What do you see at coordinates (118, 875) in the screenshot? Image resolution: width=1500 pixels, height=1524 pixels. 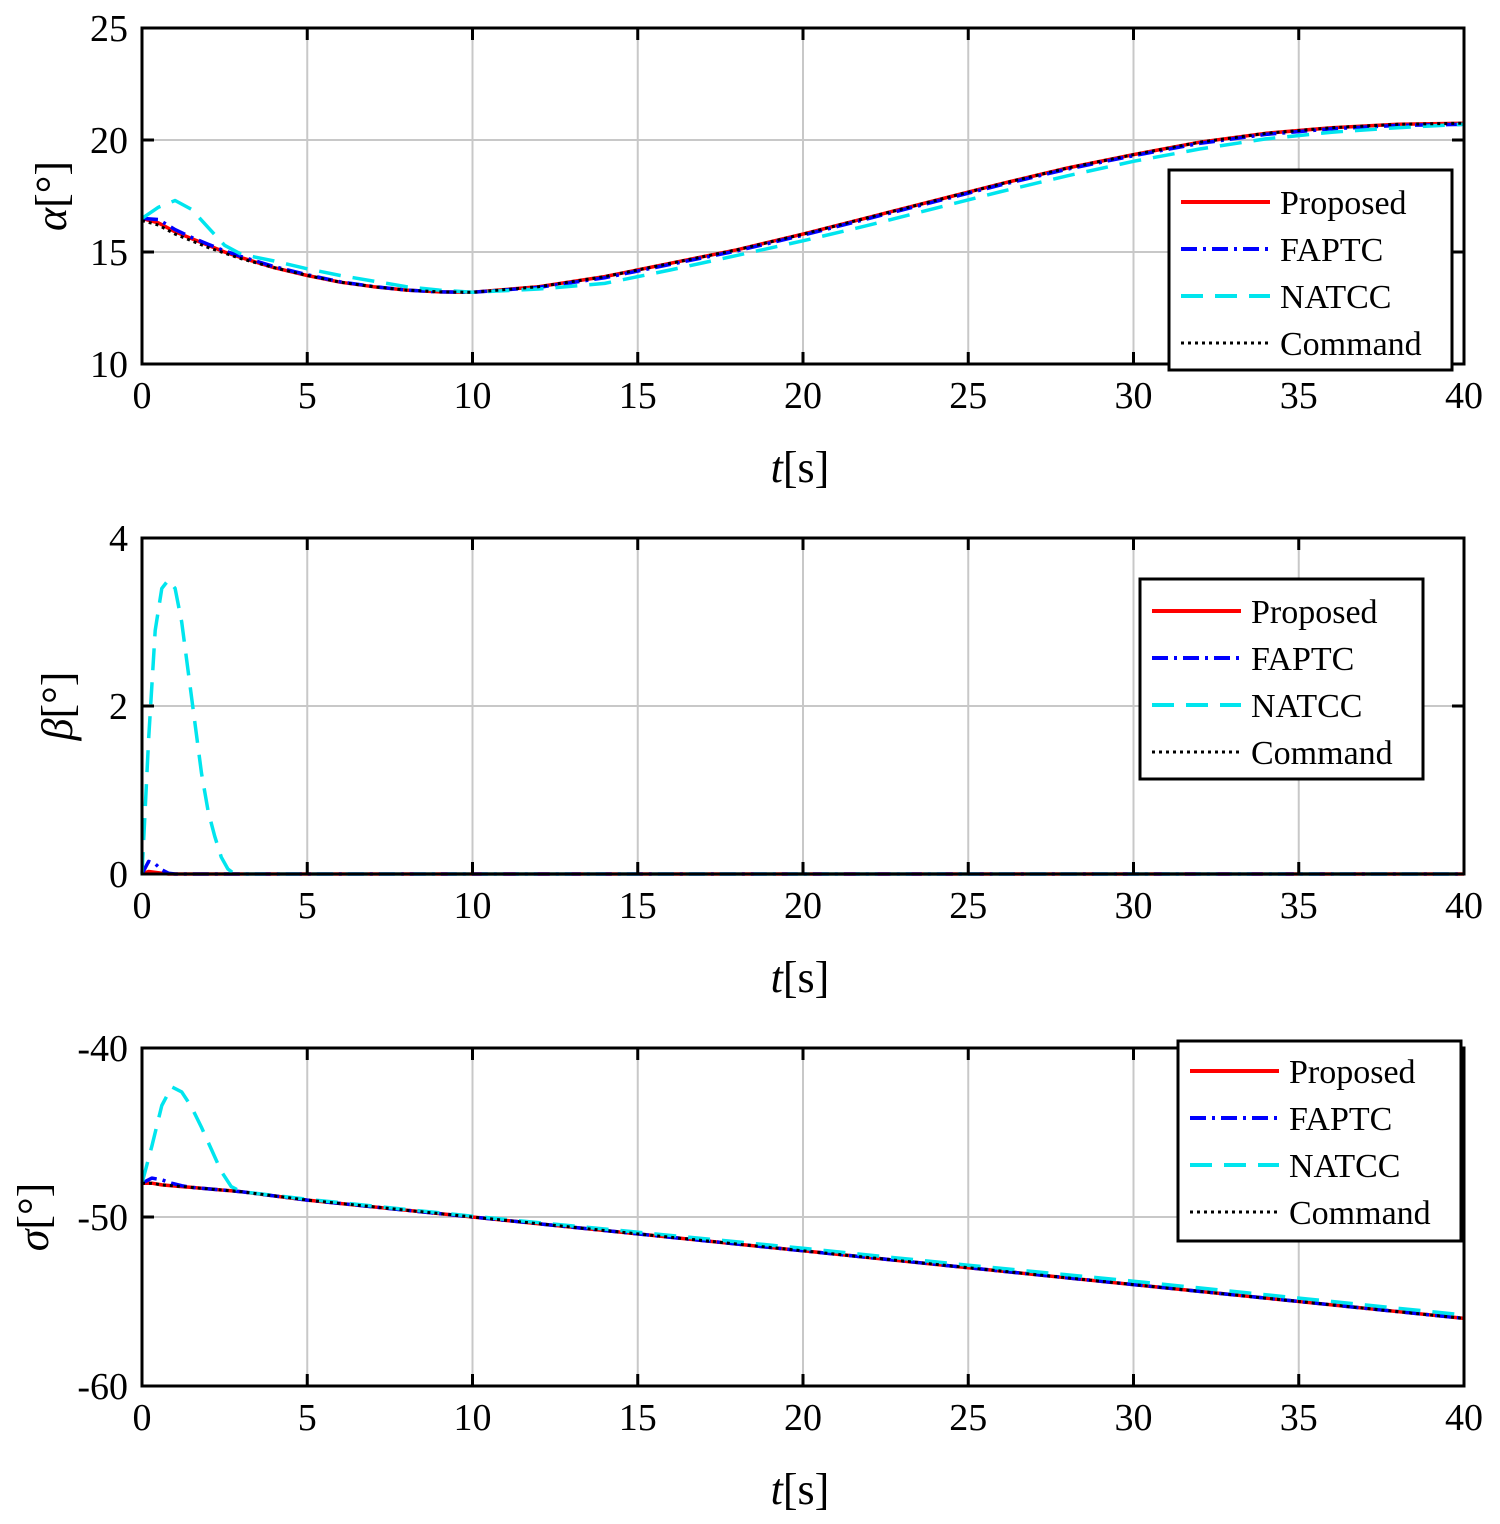 I see `beta-y-tick-label: 0` at bounding box center [118, 875].